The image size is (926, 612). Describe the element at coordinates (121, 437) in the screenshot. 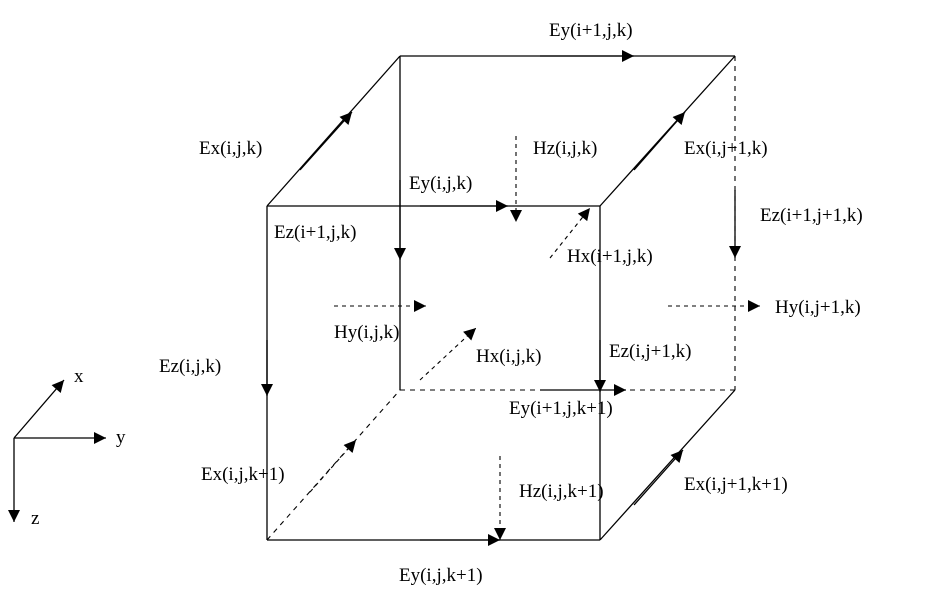

I see `axis-y-label: y` at that location.